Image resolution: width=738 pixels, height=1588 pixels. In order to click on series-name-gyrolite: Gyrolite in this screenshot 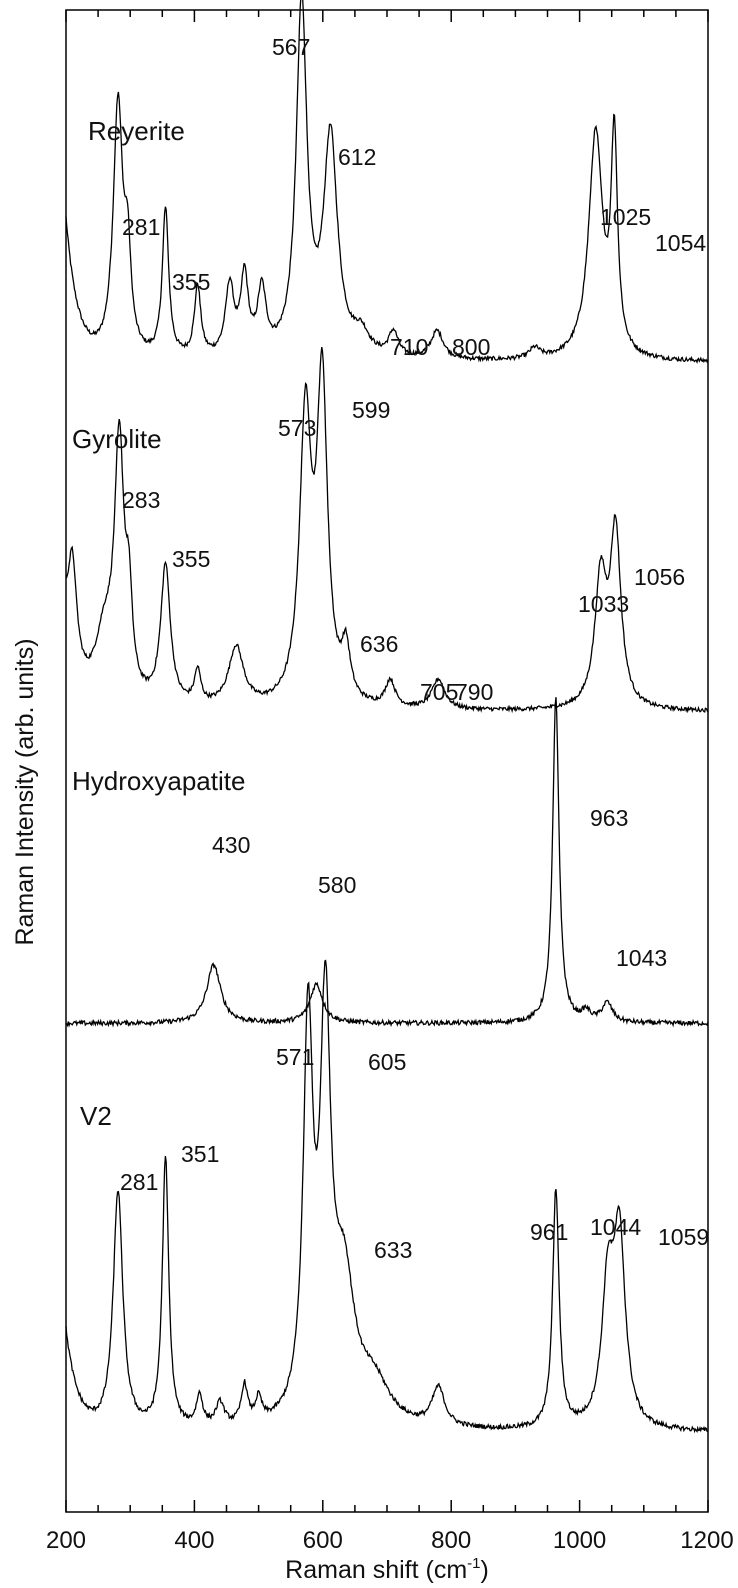, I will do `click(117, 439)`.